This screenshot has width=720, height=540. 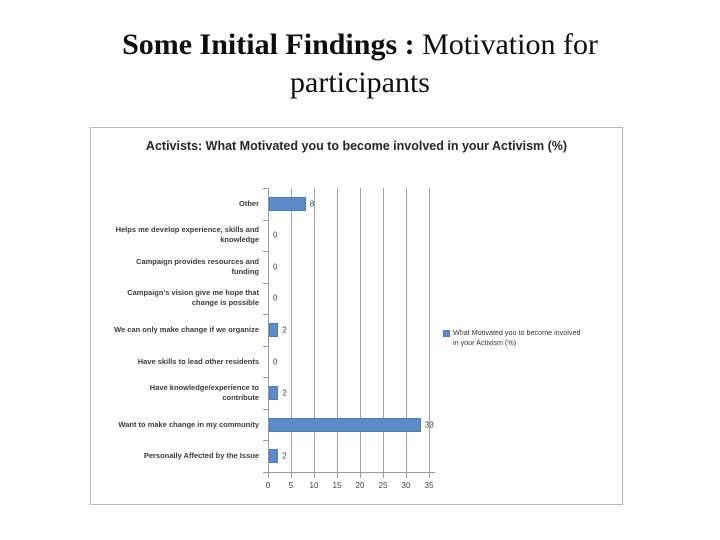 What do you see at coordinates (176, 267) in the screenshot?
I see `category-label: Campaign provides resources and funding` at bounding box center [176, 267].